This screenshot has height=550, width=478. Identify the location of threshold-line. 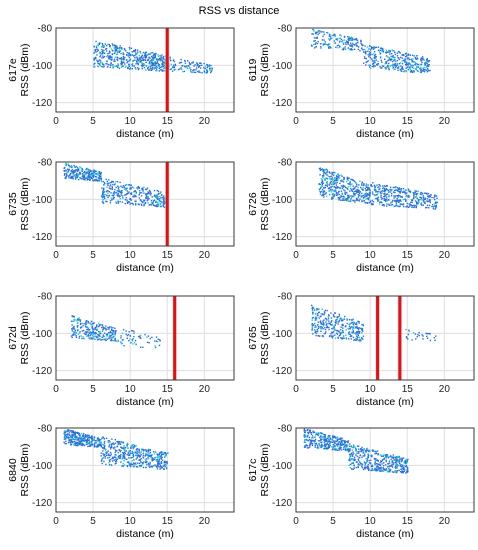
(167, 204).